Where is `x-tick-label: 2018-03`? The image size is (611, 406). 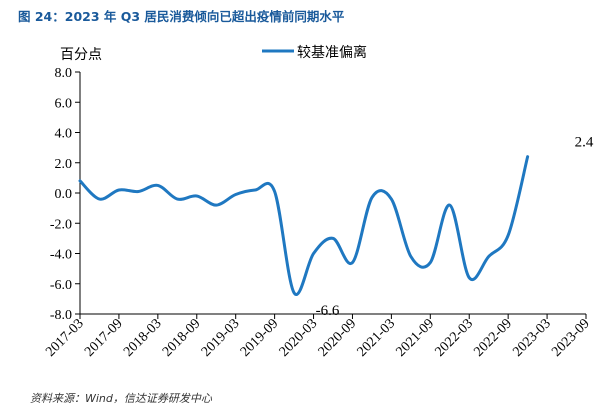 x-tick-label: 2018-03 is located at coordinates (143, 338).